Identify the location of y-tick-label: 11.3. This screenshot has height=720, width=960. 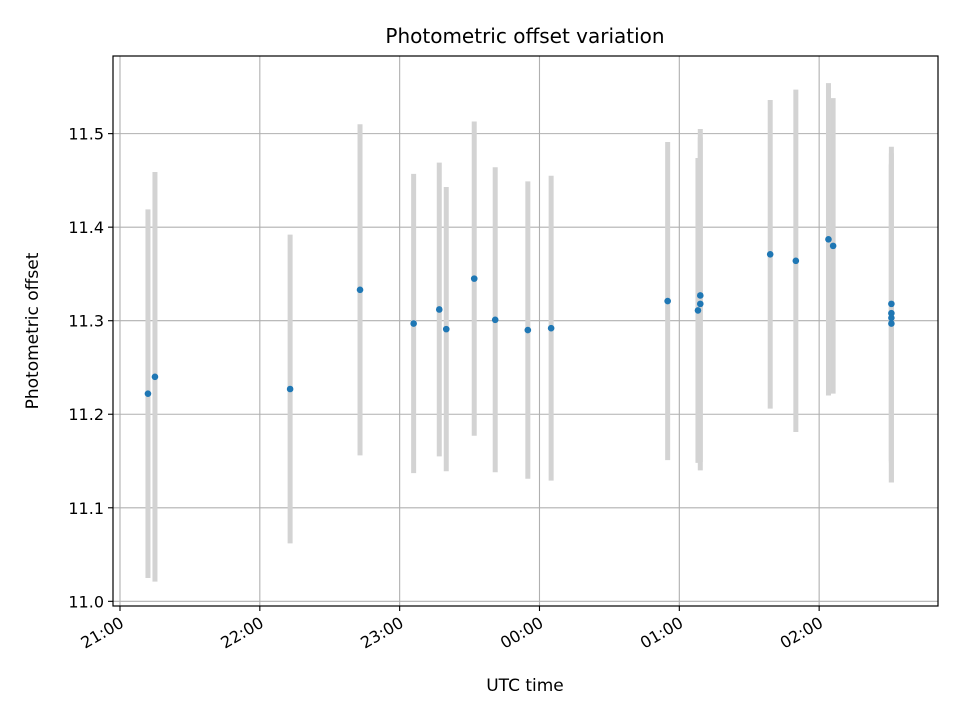
(86, 321).